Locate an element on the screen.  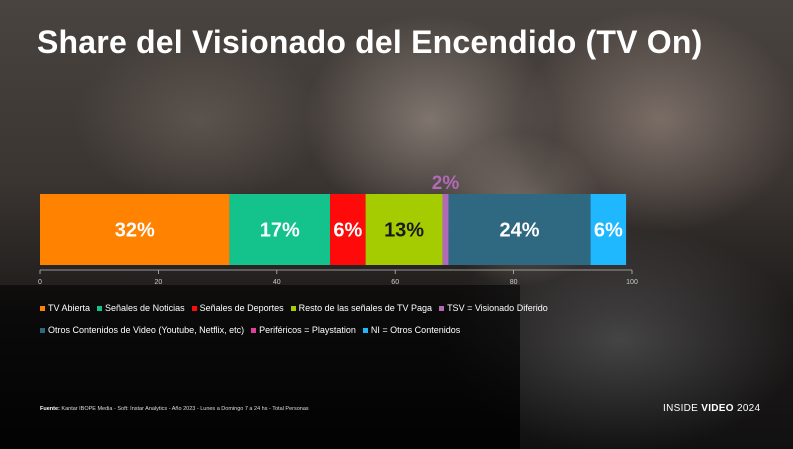
legend-item: NI = Otros Contenidos is located at coordinates (411, 330).